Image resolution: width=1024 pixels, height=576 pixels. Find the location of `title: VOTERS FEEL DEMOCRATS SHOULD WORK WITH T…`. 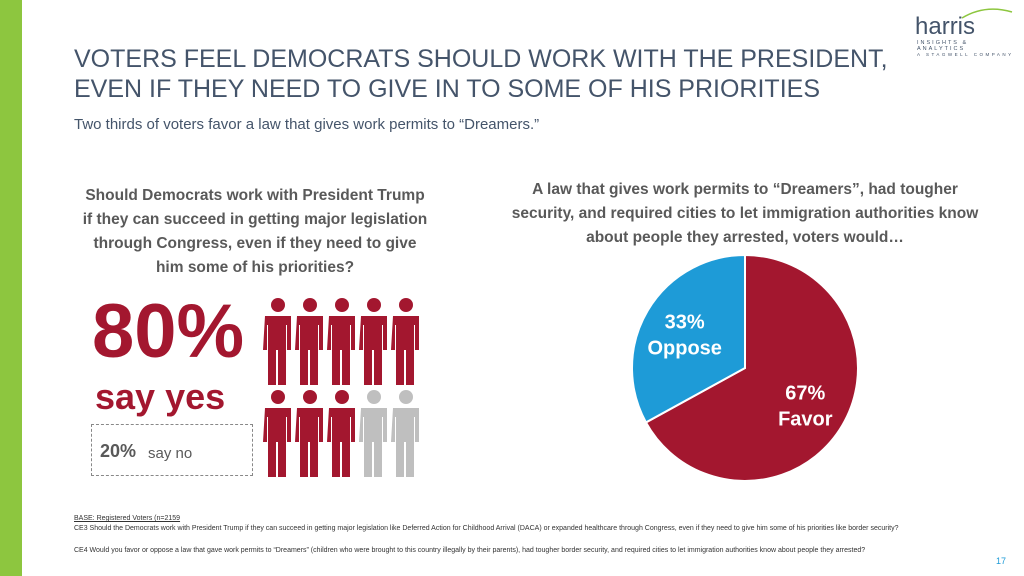

title: VOTERS FEEL DEMOCRATS SHOULD WORK WITH T… is located at coordinates (481, 74).